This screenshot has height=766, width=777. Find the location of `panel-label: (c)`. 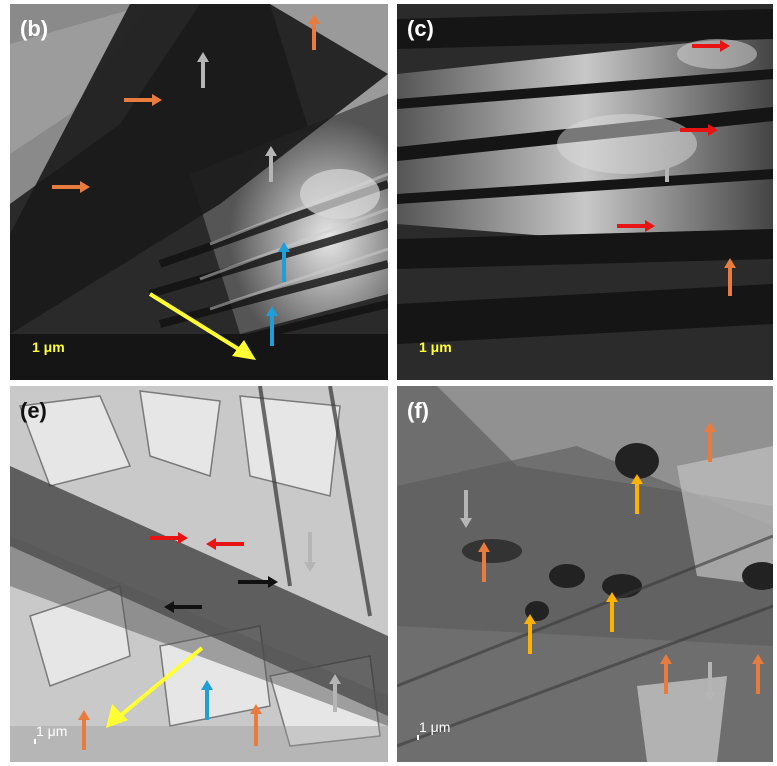

panel-label: (c) is located at coordinates (420, 28).